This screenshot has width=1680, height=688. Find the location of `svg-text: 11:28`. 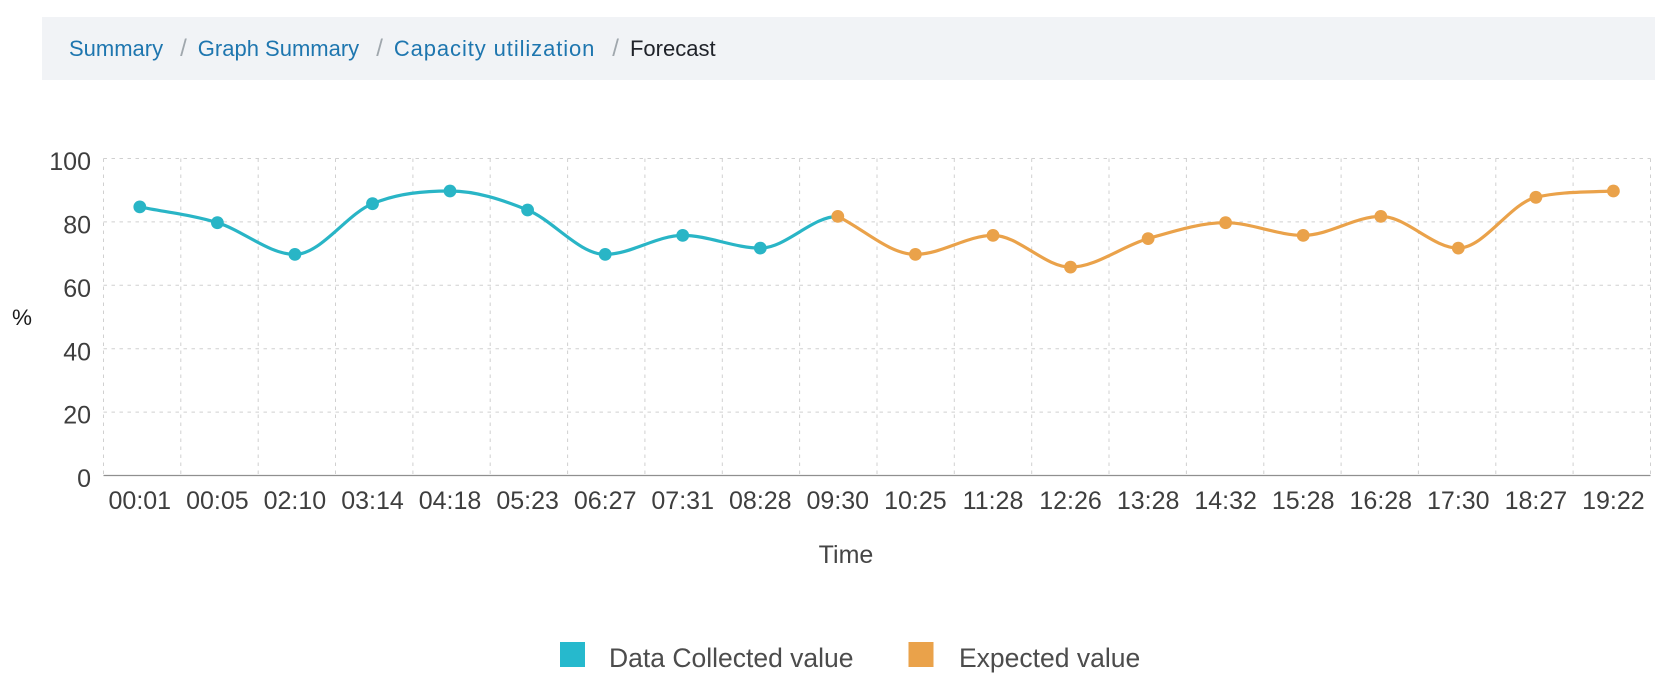

svg-text: 11:28 is located at coordinates (993, 501).